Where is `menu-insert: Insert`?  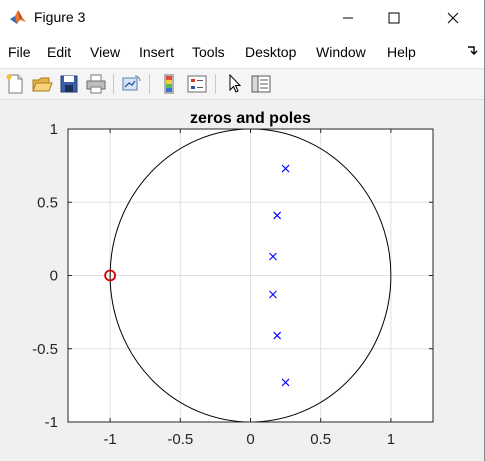 menu-insert: Insert is located at coordinates (157, 52).